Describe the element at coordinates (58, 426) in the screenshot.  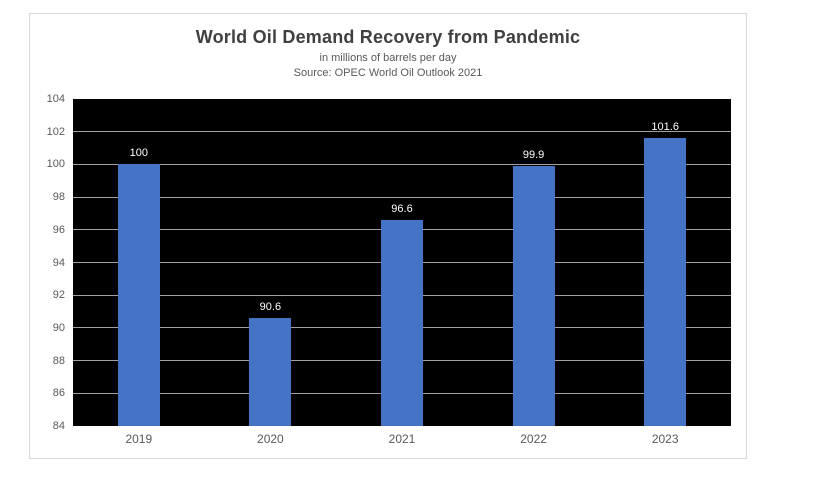
I see `y-tick-label: 84` at that location.